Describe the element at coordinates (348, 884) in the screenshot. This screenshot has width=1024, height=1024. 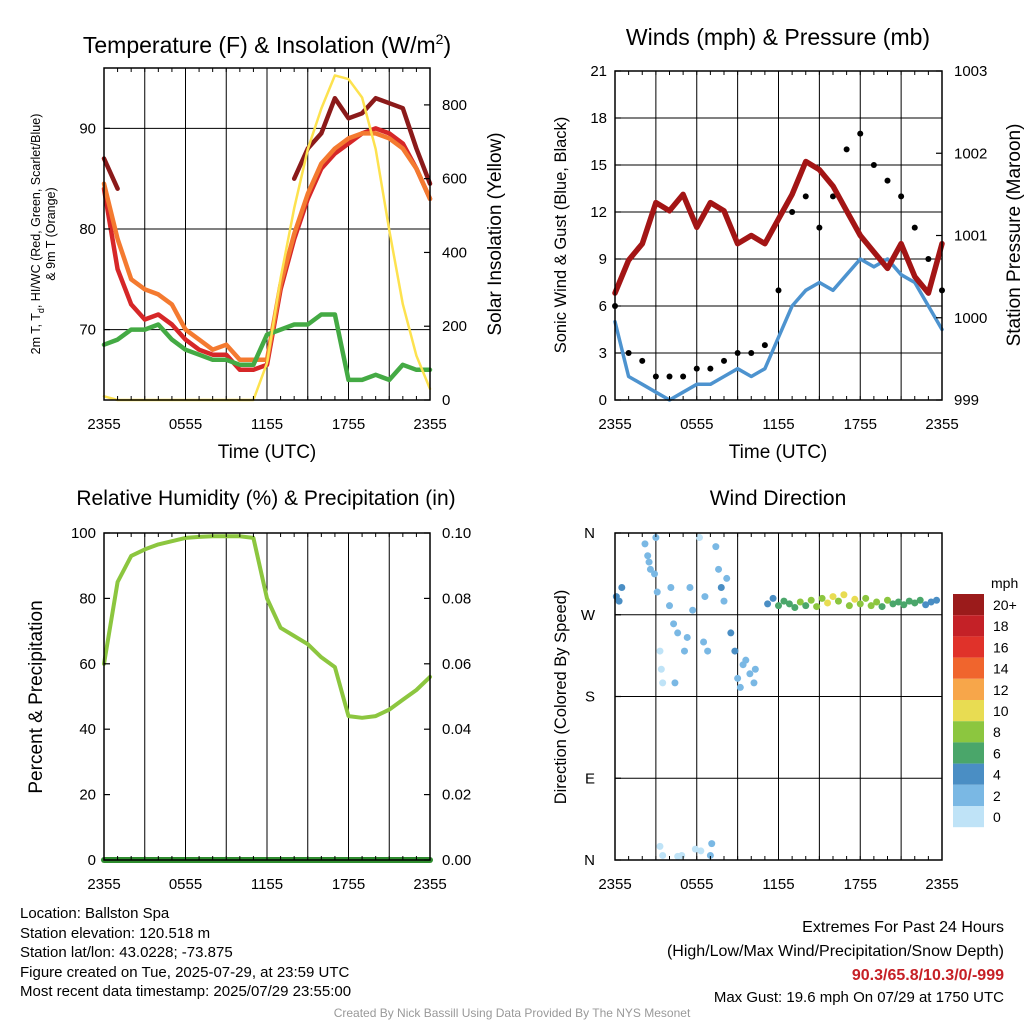
I see `x-tick-label: 1755` at that location.